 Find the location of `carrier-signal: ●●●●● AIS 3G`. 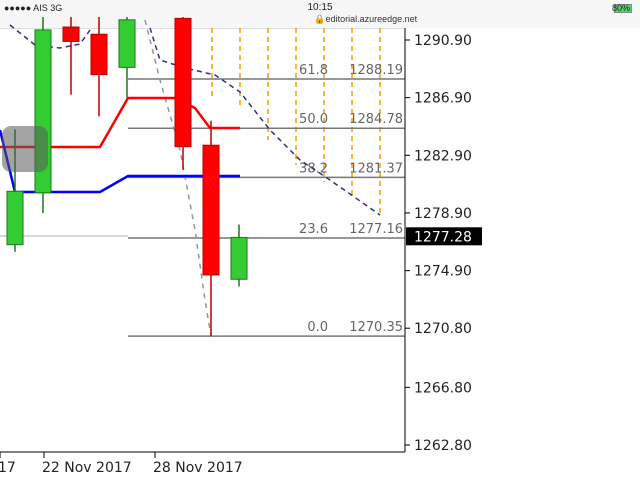

carrier-signal: ●●●●● AIS 3G is located at coordinates (33, 8).